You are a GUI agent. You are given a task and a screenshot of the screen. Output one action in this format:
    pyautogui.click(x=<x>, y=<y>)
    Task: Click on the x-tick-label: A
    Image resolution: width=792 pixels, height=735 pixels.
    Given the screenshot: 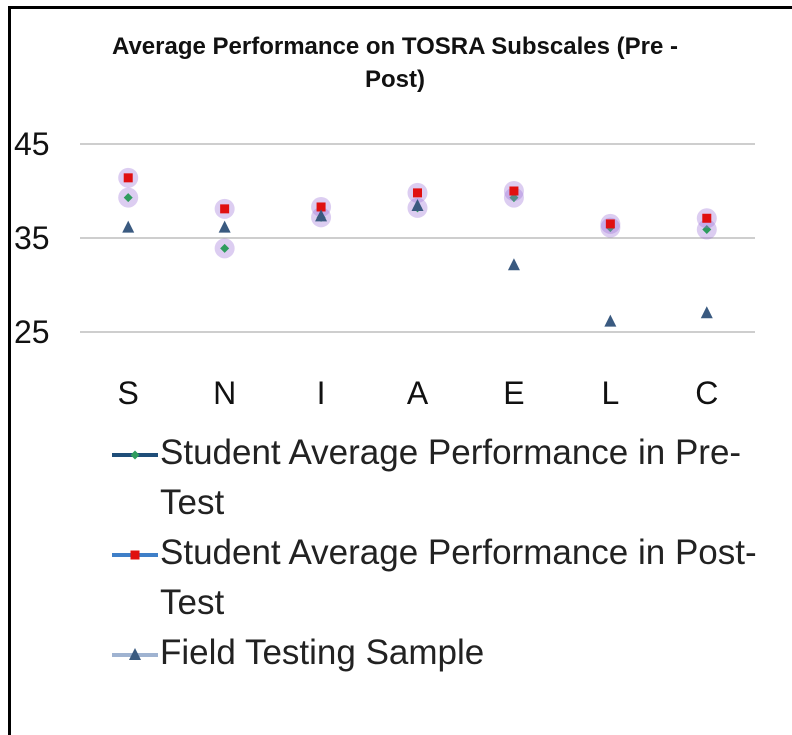 What is the action you would take?
    pyautogui.click(x=418, y=393)
    